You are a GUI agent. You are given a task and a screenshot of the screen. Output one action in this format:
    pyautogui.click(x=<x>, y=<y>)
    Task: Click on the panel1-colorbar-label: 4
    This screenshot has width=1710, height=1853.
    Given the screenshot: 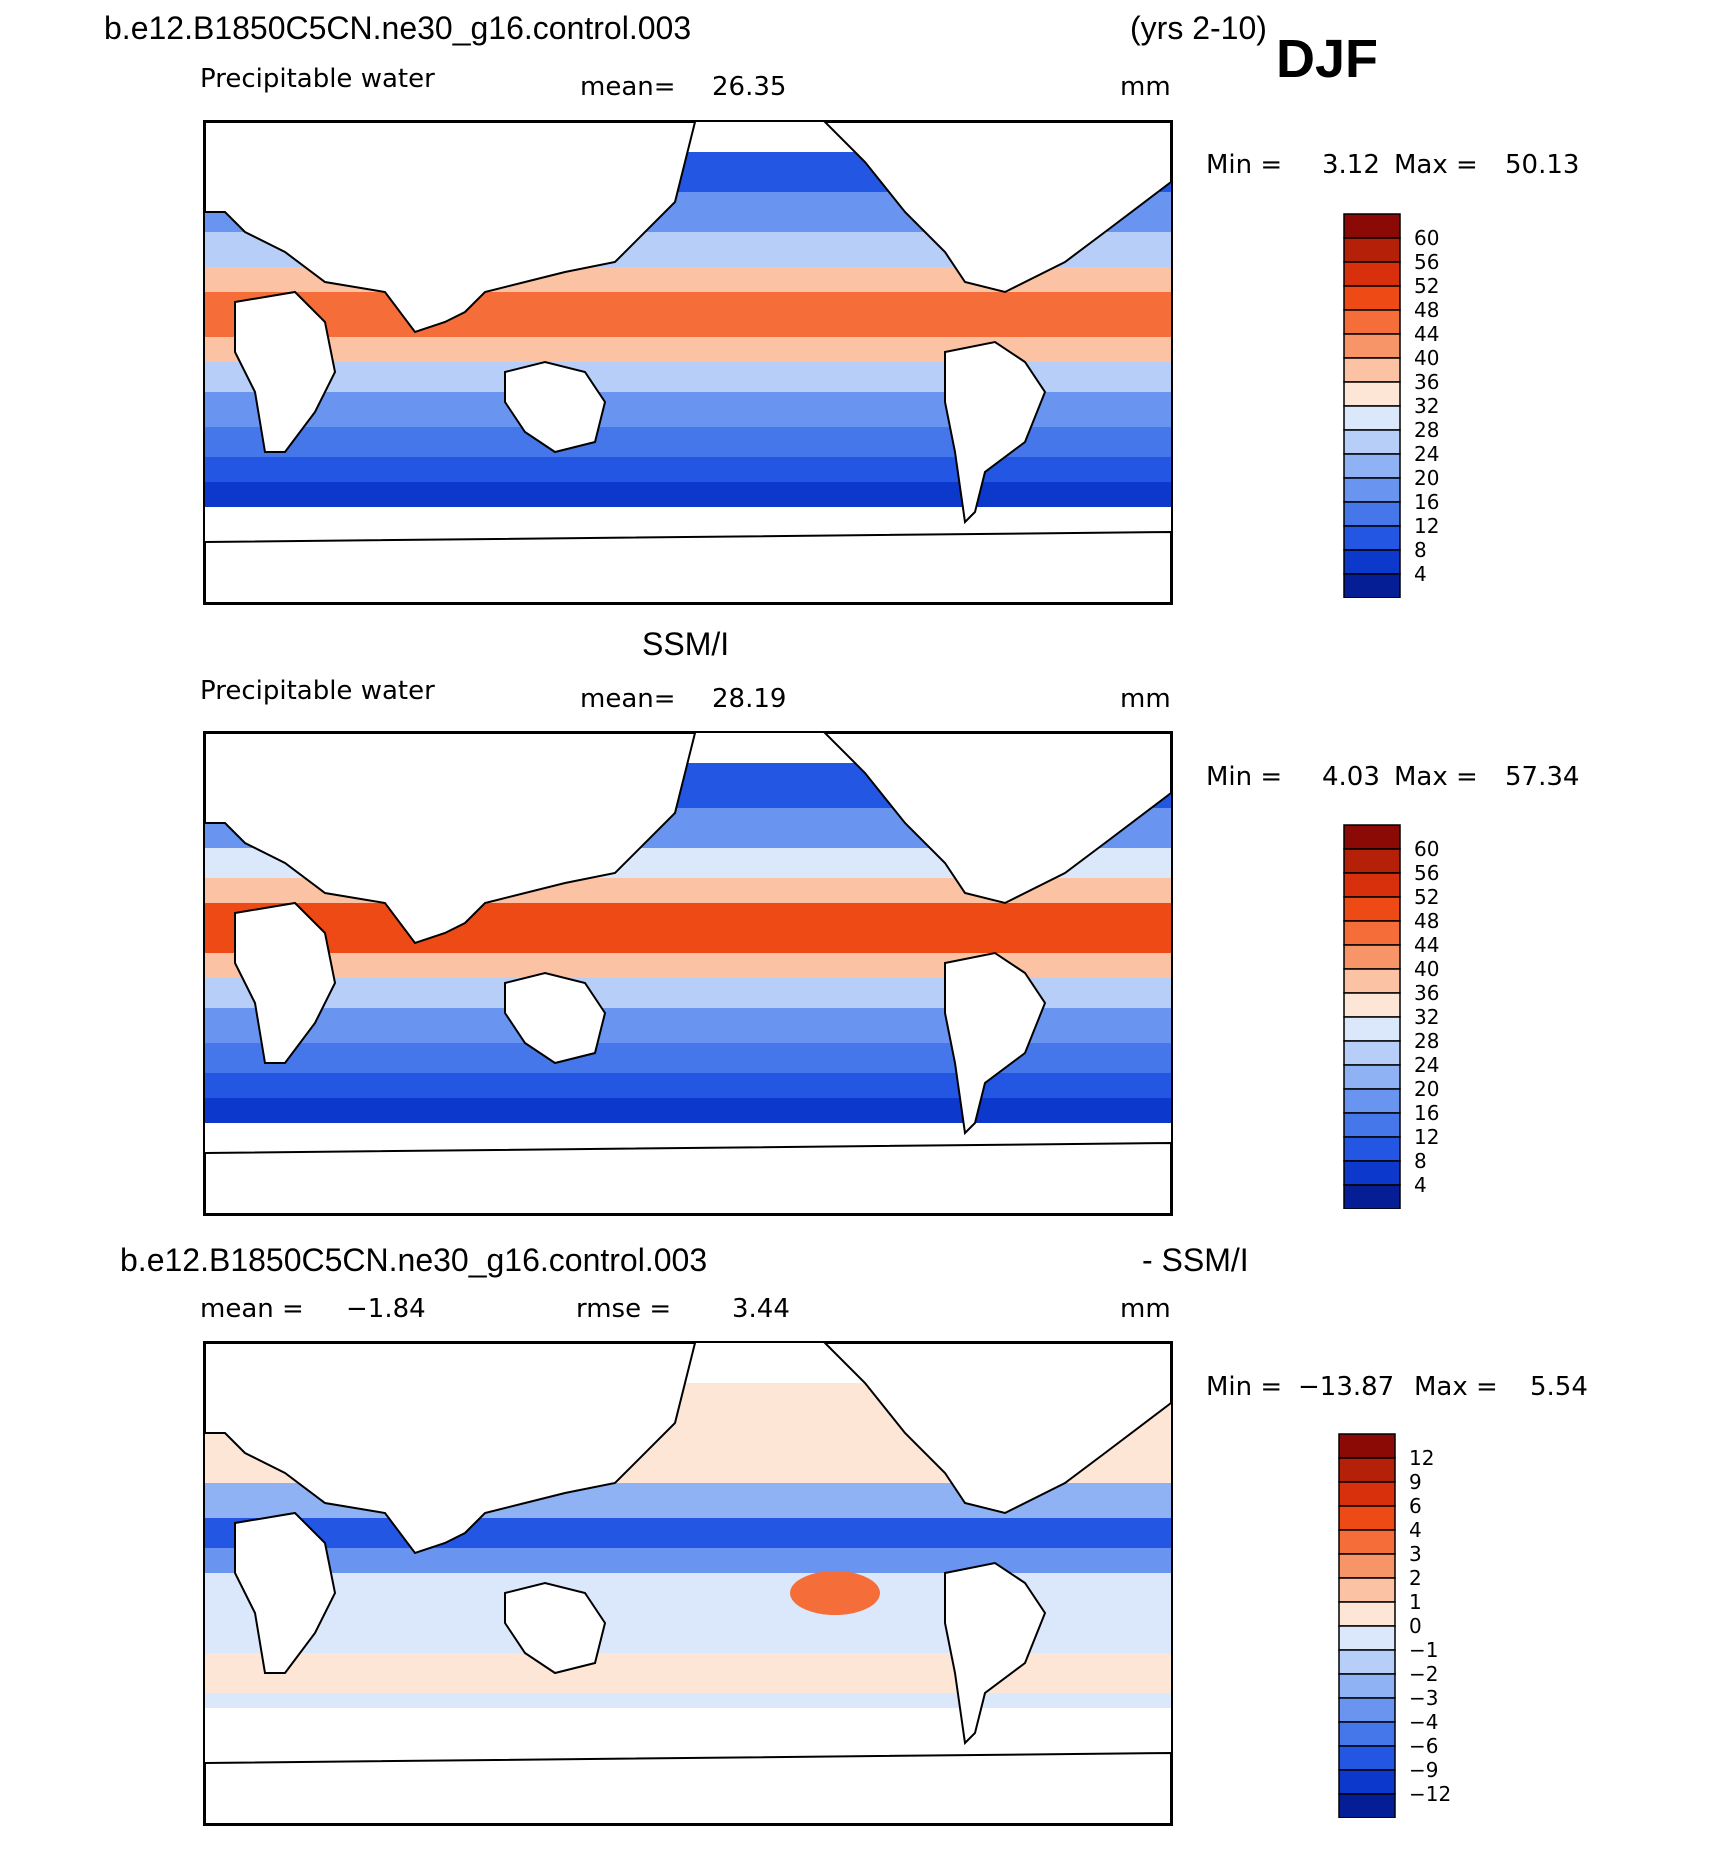 What is the action you would take?
    pyautogui.click(x=1420, y=574)
    